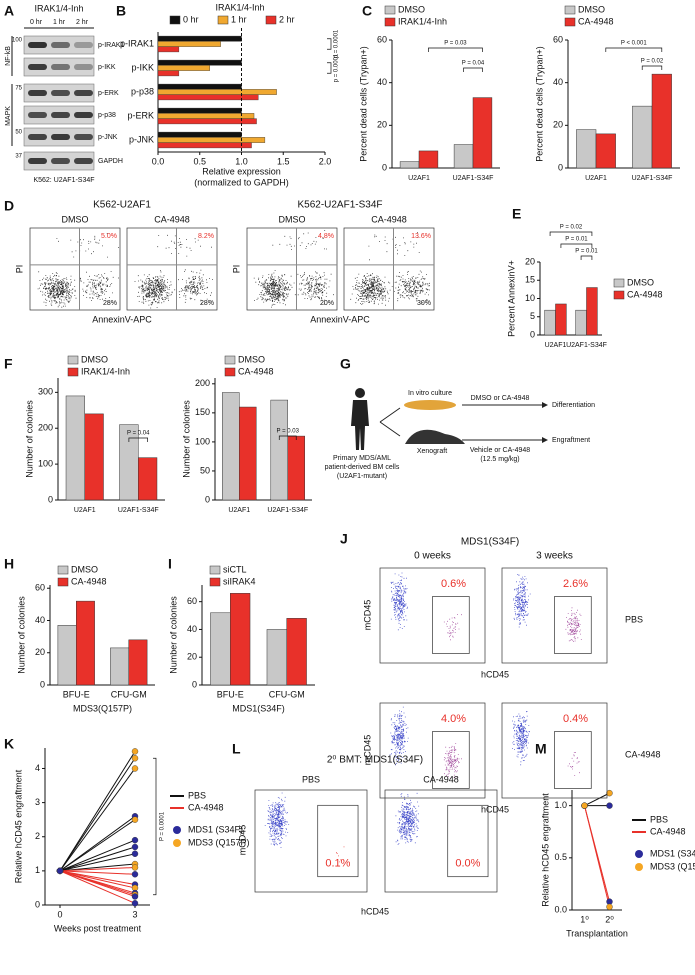 The height and width of the screenshot is (975, 695). I want to click on y-tick-label: 1, so click(37, 870).